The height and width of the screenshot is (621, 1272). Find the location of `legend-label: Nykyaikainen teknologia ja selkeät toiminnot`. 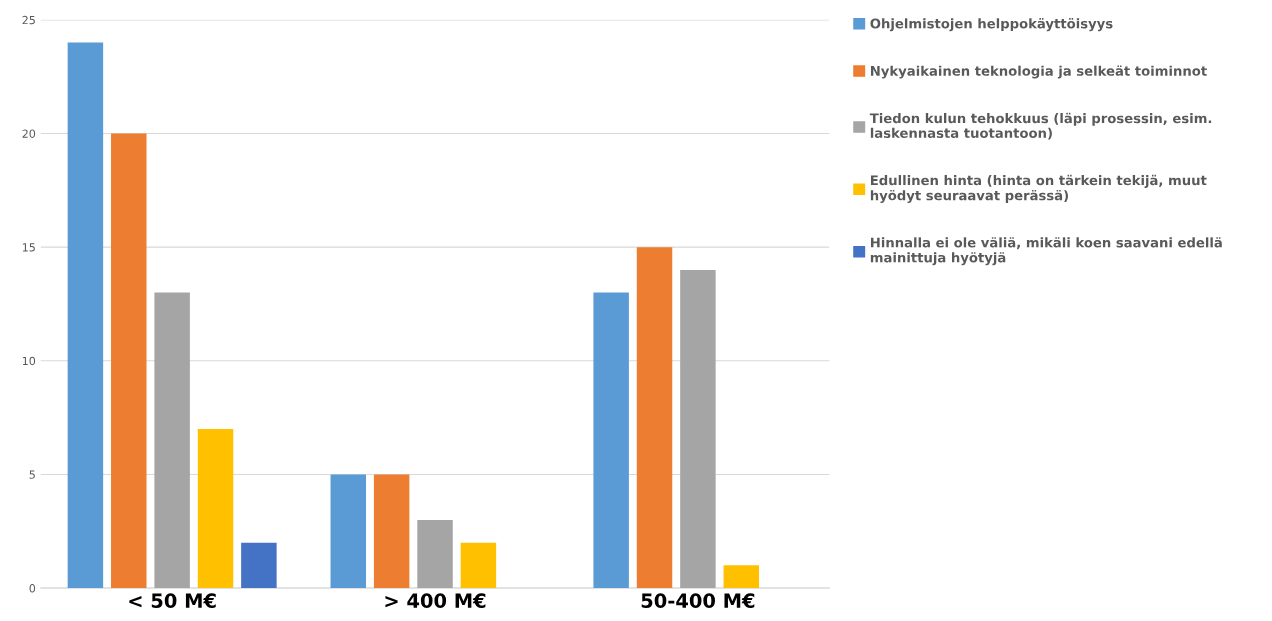

legend-label: Nykyaikainen teknologia ja selkeät toiminnot is located at coordinates (1038, 72).